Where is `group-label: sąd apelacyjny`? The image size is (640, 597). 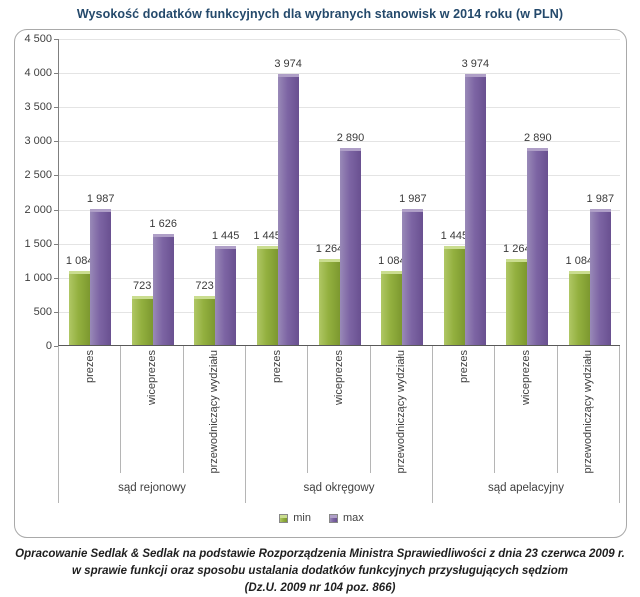 group-label: sąd apelacyjny is located at coordinates (526, 488).